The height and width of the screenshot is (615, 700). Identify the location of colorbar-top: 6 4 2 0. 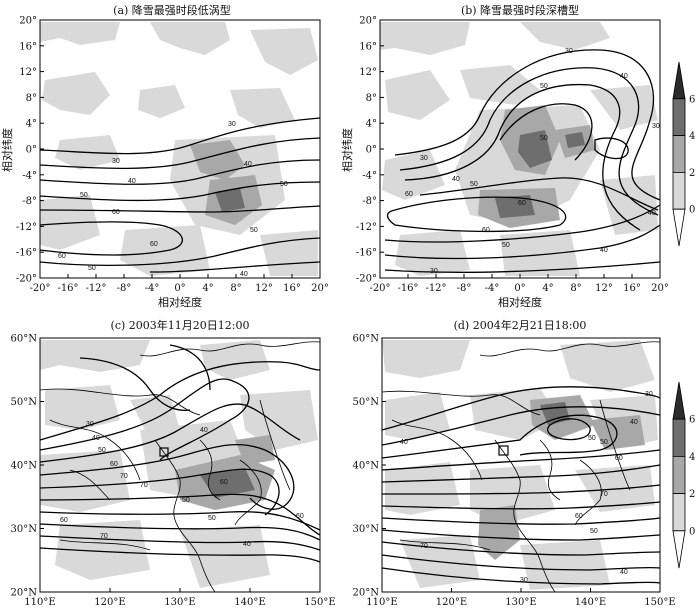
(683, 154).